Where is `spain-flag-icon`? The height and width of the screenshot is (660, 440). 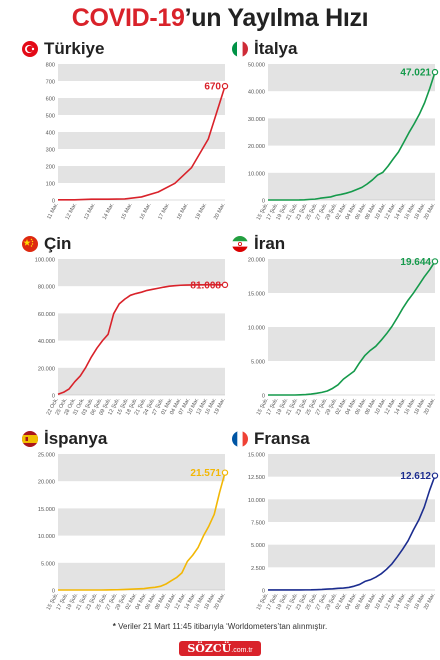 spain-flag-icon is located at coordinates (30, 439).